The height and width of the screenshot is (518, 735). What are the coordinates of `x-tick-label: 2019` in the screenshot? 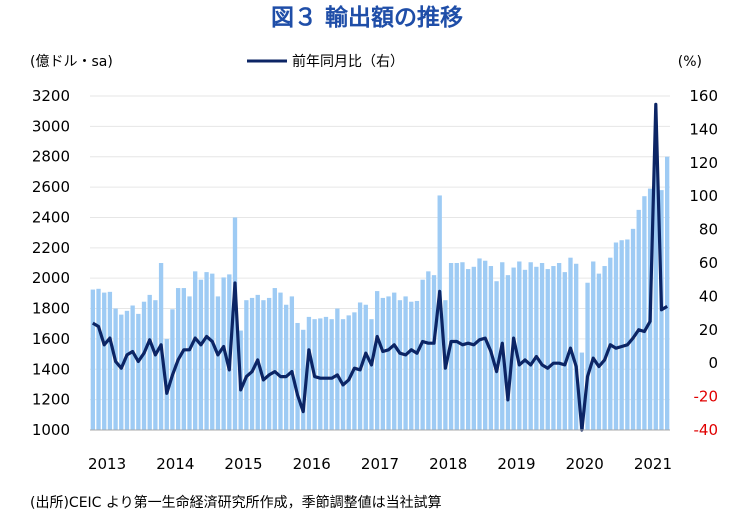 It's located at (516, 464).